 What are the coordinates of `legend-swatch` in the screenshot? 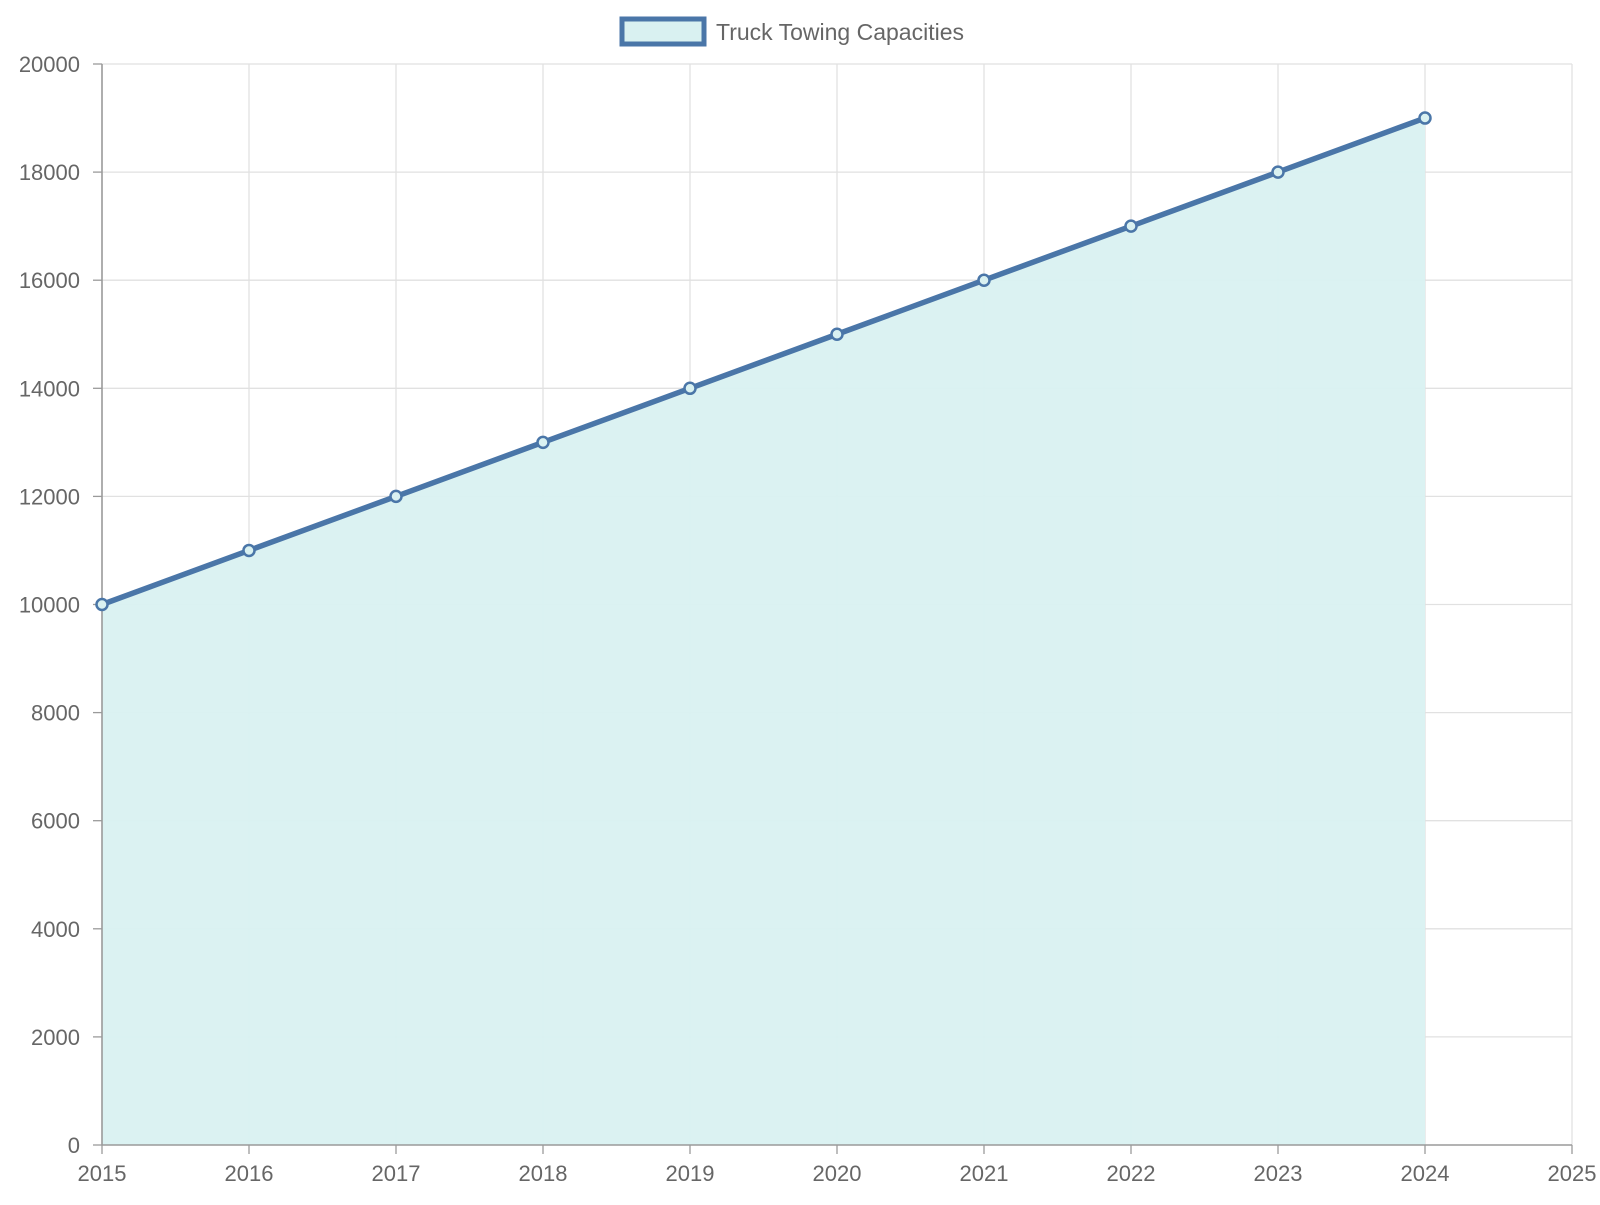 It's located at (663, 31).